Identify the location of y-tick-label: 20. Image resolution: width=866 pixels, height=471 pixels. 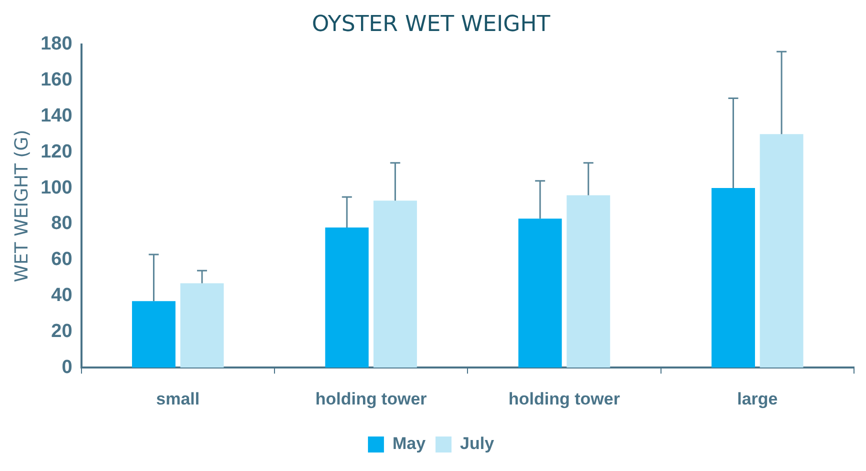
(61, 331).